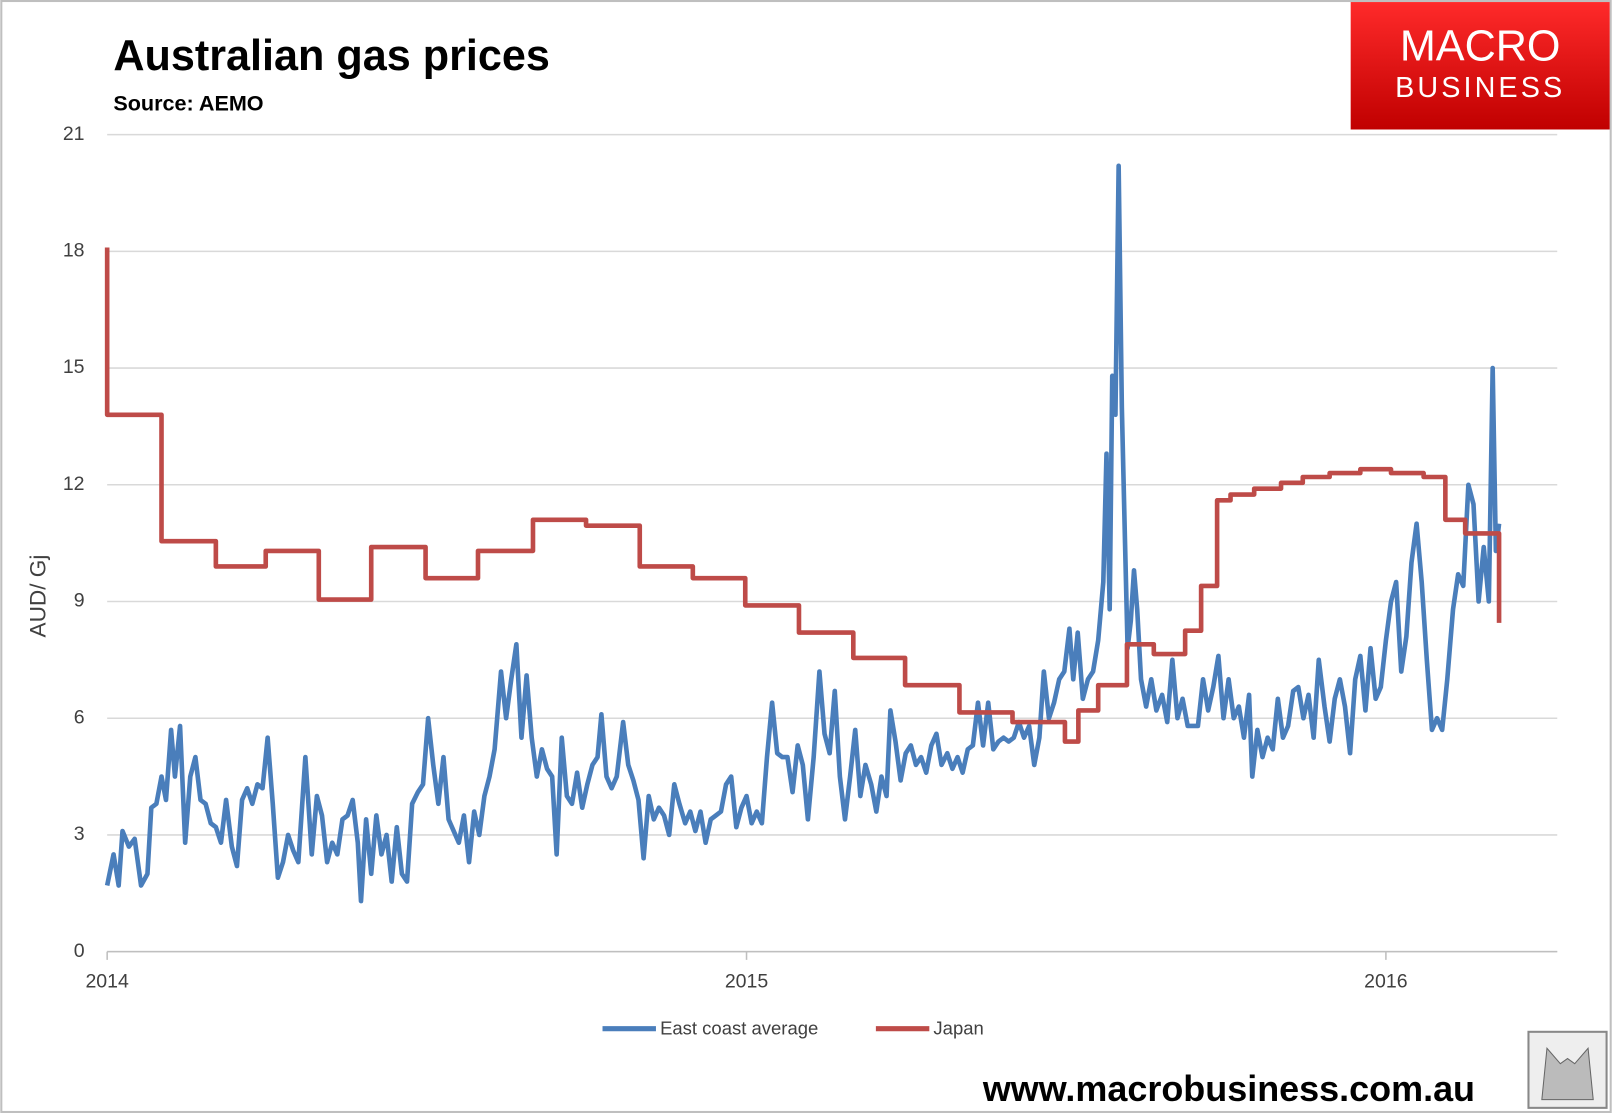 The image size is (1612, 1113). What do you see at coordinates (107, 982) in the screenshot?
I see `x-tick-label: 2014` at bounding box center [107, 982].